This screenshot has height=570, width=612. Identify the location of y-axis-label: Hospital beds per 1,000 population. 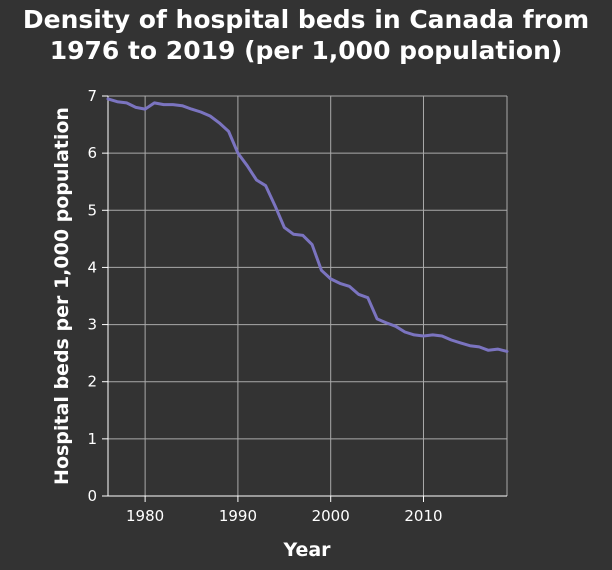
(62, 296).